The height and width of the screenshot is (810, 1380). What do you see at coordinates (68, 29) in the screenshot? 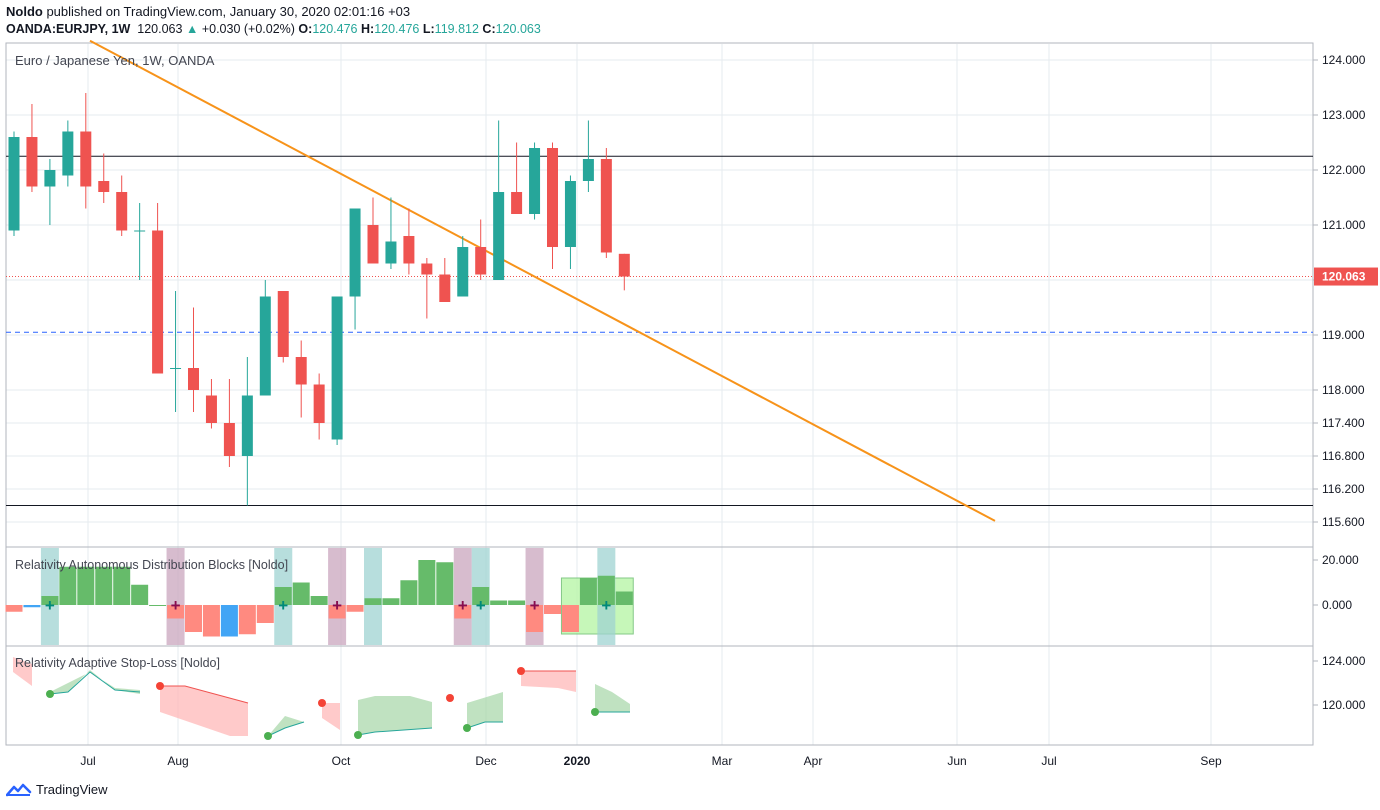
I see `symbol-label: OANDA:EURJPY, 1W` at bounding box center [68, 29].